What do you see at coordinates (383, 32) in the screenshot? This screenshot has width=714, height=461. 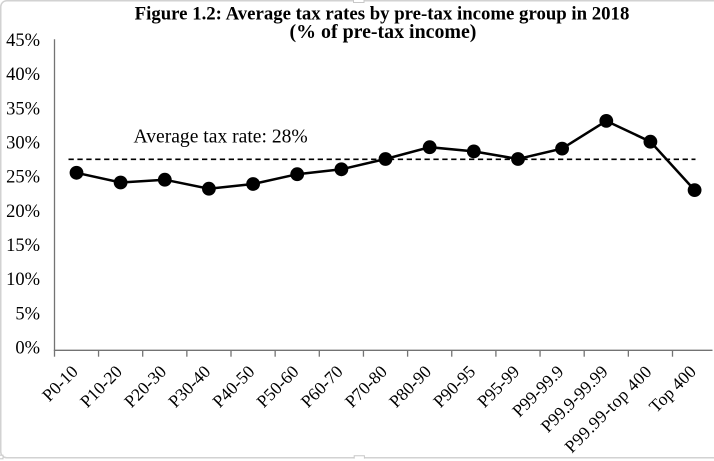 I see `svg-text: (% of pre-tax income)` at bounding box center [383, 32].